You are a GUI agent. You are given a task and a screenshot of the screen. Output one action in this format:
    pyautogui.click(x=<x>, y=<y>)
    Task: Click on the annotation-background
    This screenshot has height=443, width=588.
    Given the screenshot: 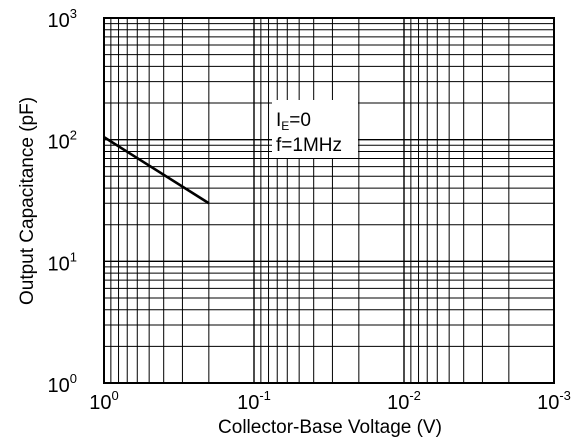 What is the action you would take?
    pyautogui.click(x=315, y=129)
    